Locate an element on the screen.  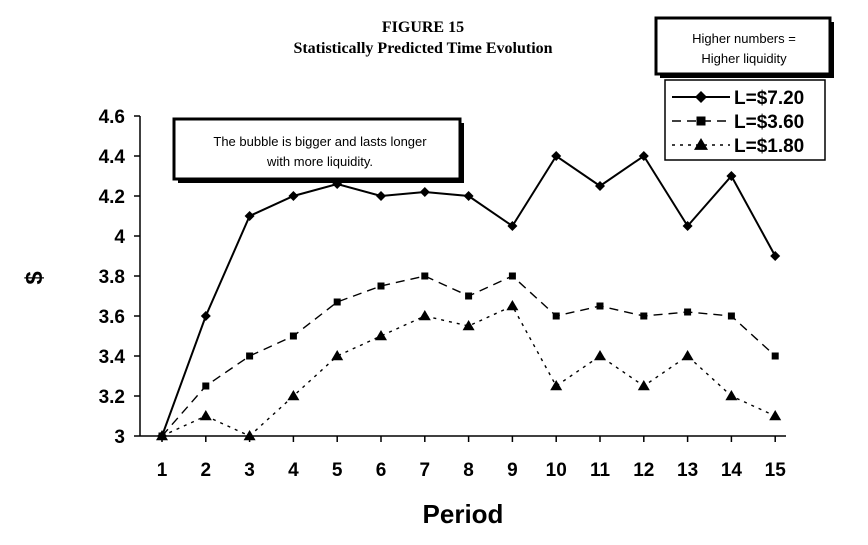
legend-item: L=$7.20 is located at coordinates (738, 98).